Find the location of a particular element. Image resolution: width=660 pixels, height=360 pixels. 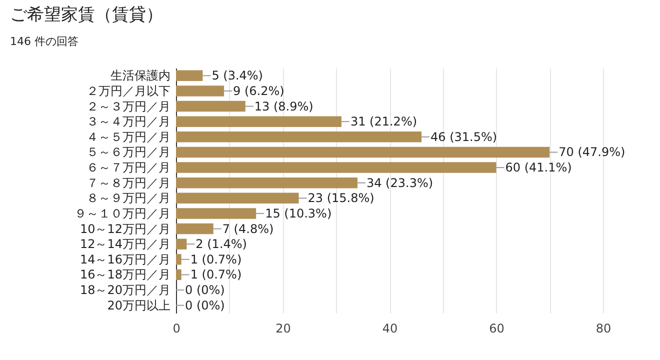

y-tick-label: ２～３万円／月 is located at coordinates (128, 106).